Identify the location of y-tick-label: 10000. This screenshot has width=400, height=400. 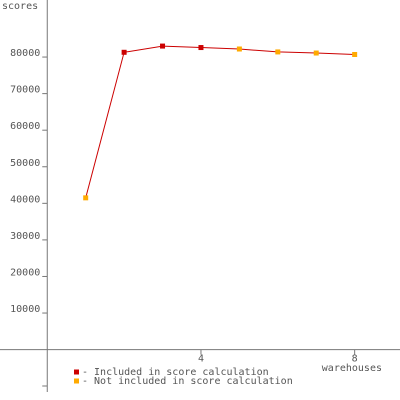
(25, 309).